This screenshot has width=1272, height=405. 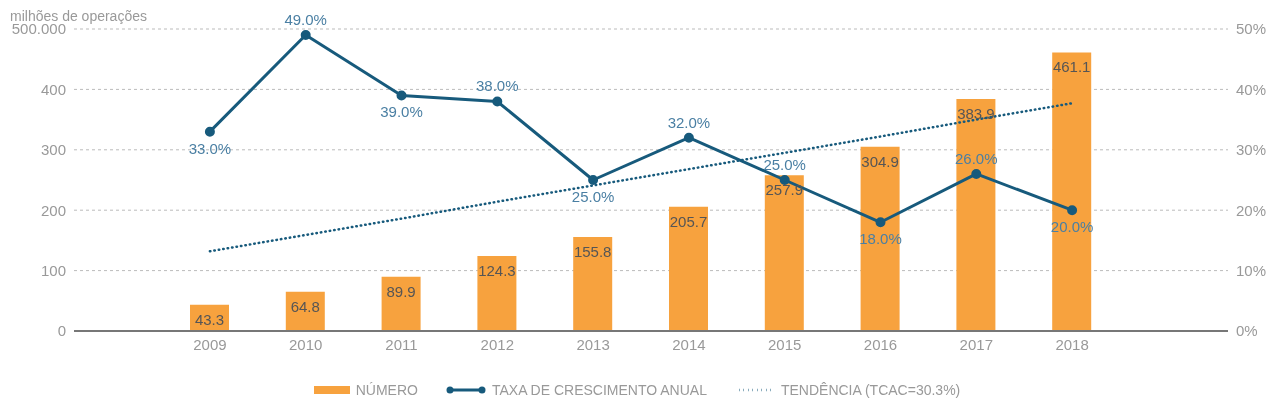 I want to click on x-tick-label: 2018, so click(x=1072, y=344).